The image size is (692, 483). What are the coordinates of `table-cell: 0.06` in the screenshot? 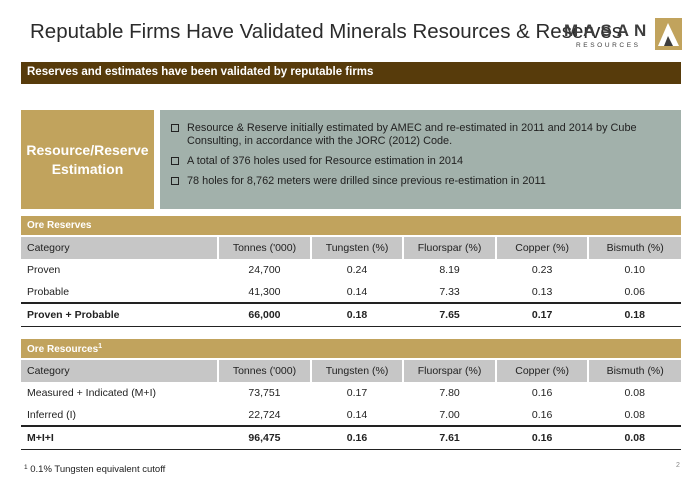 It's located at (634, 291).